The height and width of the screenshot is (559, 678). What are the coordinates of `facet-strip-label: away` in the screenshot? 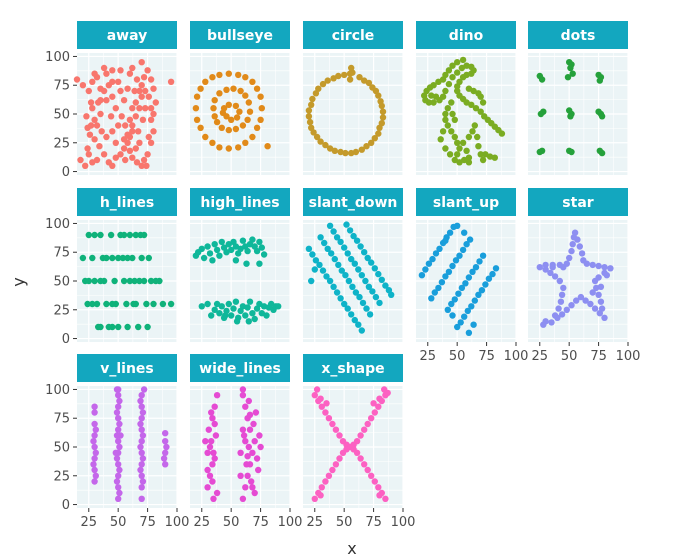 It's located at (127, 36).